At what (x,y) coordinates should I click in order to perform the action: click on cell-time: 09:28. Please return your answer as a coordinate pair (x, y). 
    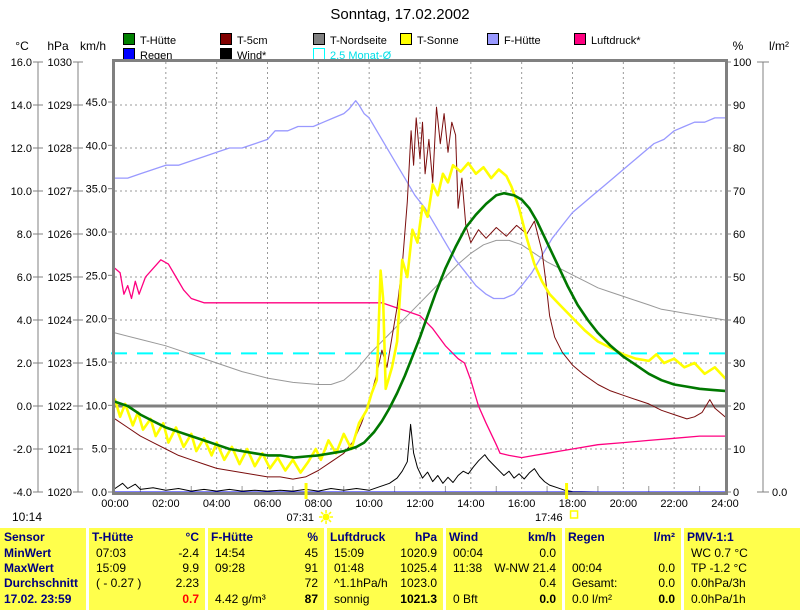
    Looking at the image, I should click on (230, 568).